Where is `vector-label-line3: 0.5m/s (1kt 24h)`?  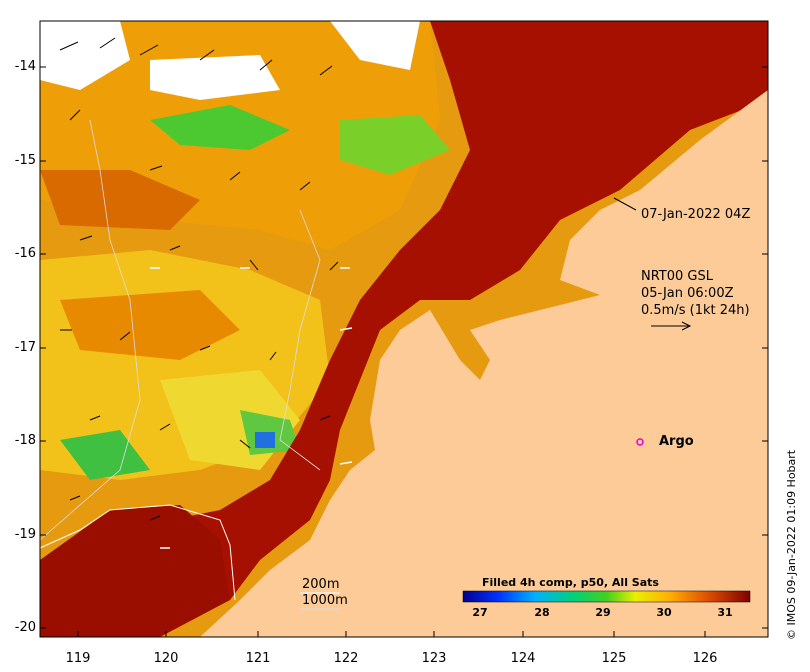 vector-label-line3: 0.5m/s (1kt 24h) is located at coordinates (695, 310).